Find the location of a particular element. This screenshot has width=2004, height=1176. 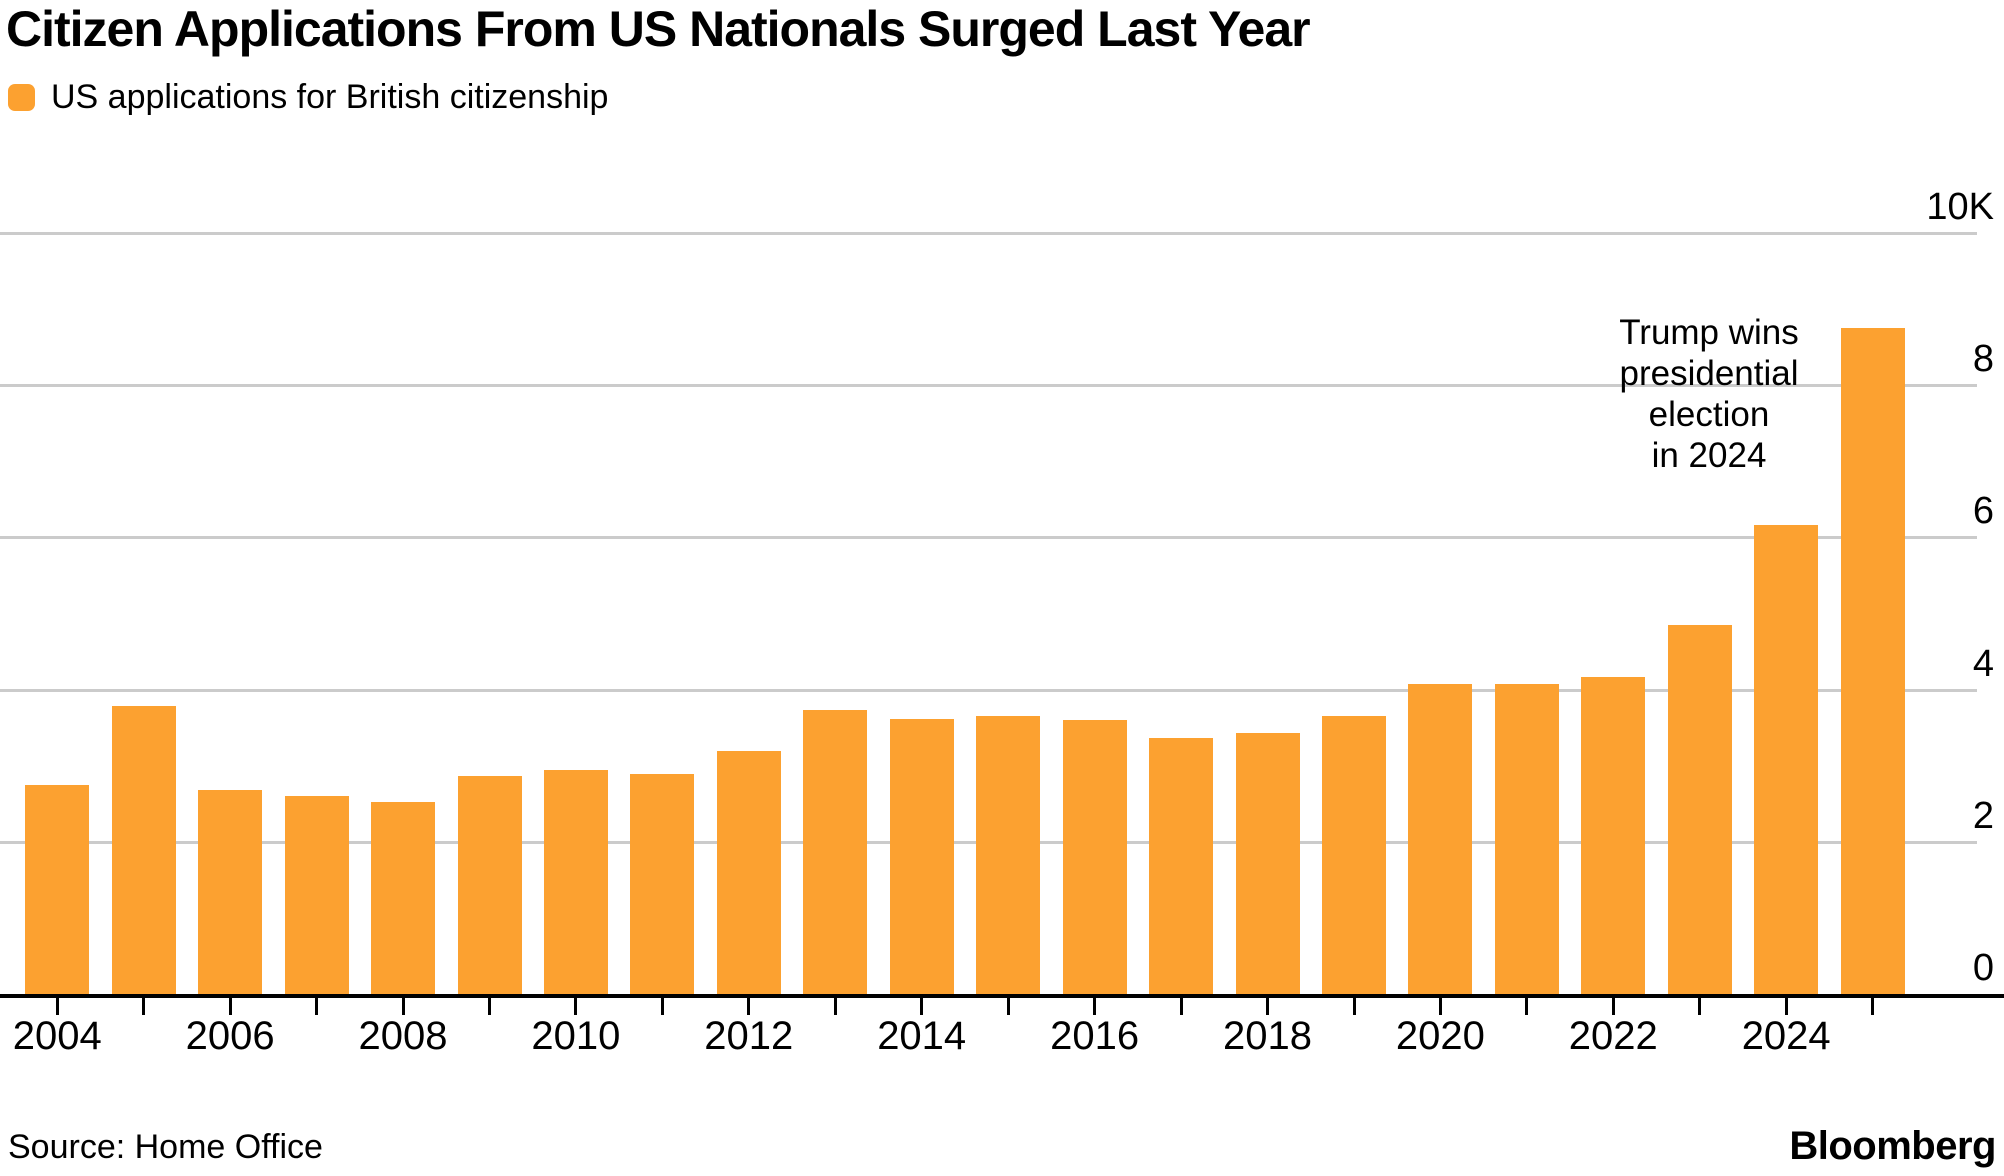

x-axis-label: 2020 is located at coordinates (1440, 1036).